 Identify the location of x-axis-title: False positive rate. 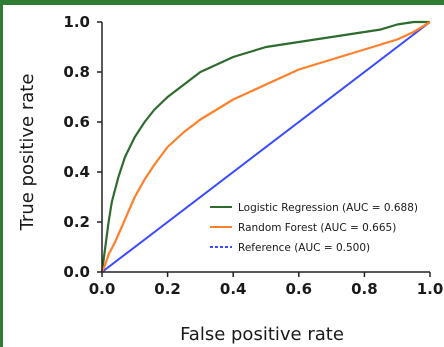
(262, 334).